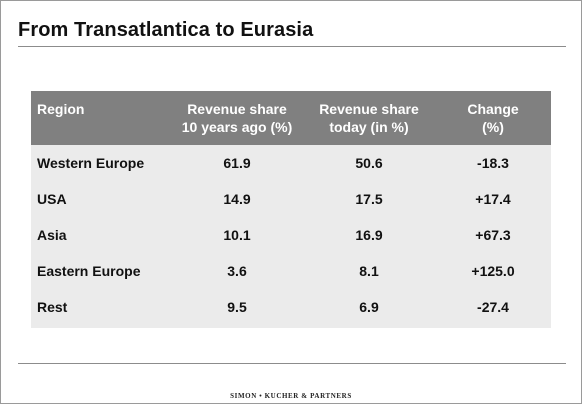  What do you see at coordinates (369, 118) in the screenshot?
I see `header-share-today: Revenue share today (in %)` at bounding box center [369, 118].